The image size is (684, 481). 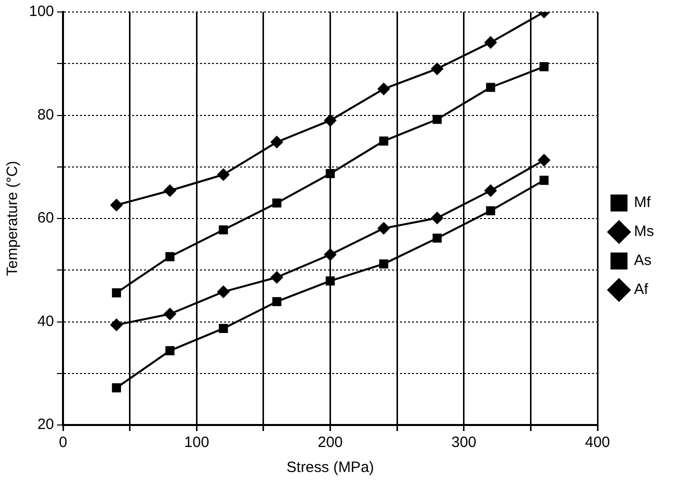 I want to click on x-tick-label: 100, so click(x=197, y=443).